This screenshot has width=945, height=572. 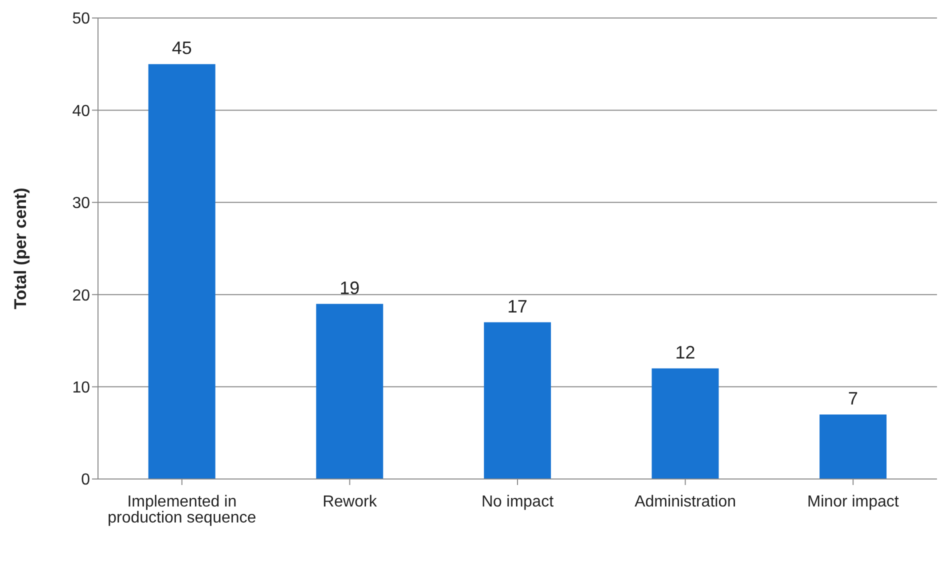 I want to click on x-tick-label: Minor impact, so click(x=853, y=501).